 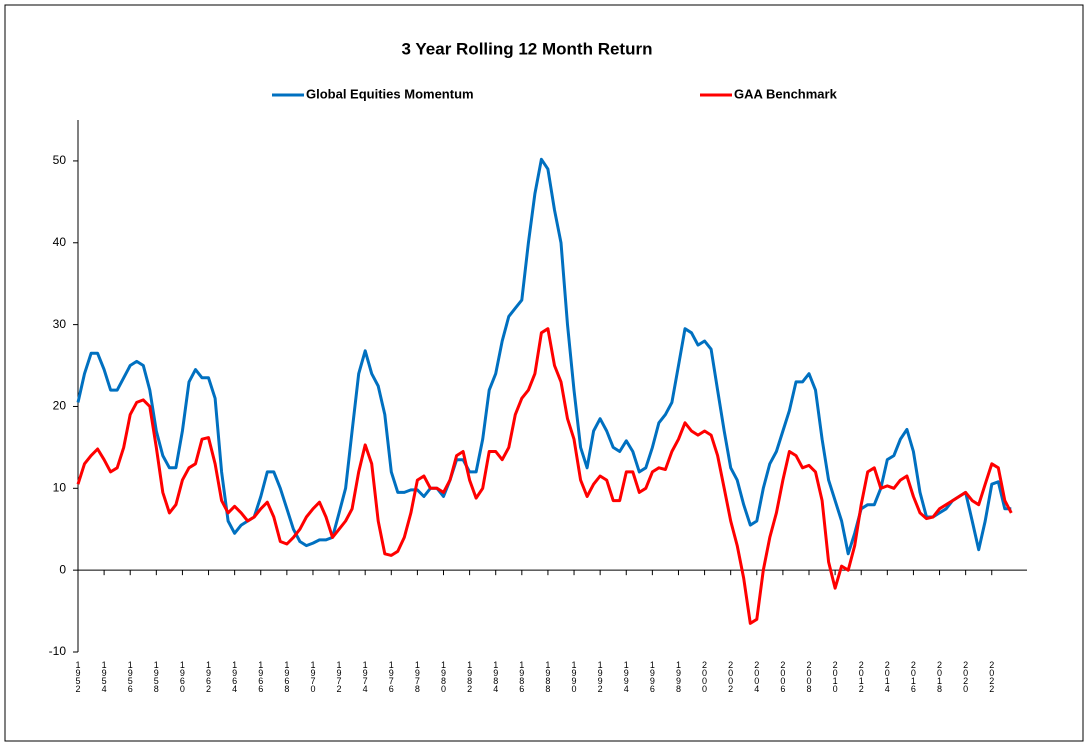 What do you see at coordinates (835, 676) in the screenshot?
I see `x-tick-label: 2010` at bounding box center [835, 676].